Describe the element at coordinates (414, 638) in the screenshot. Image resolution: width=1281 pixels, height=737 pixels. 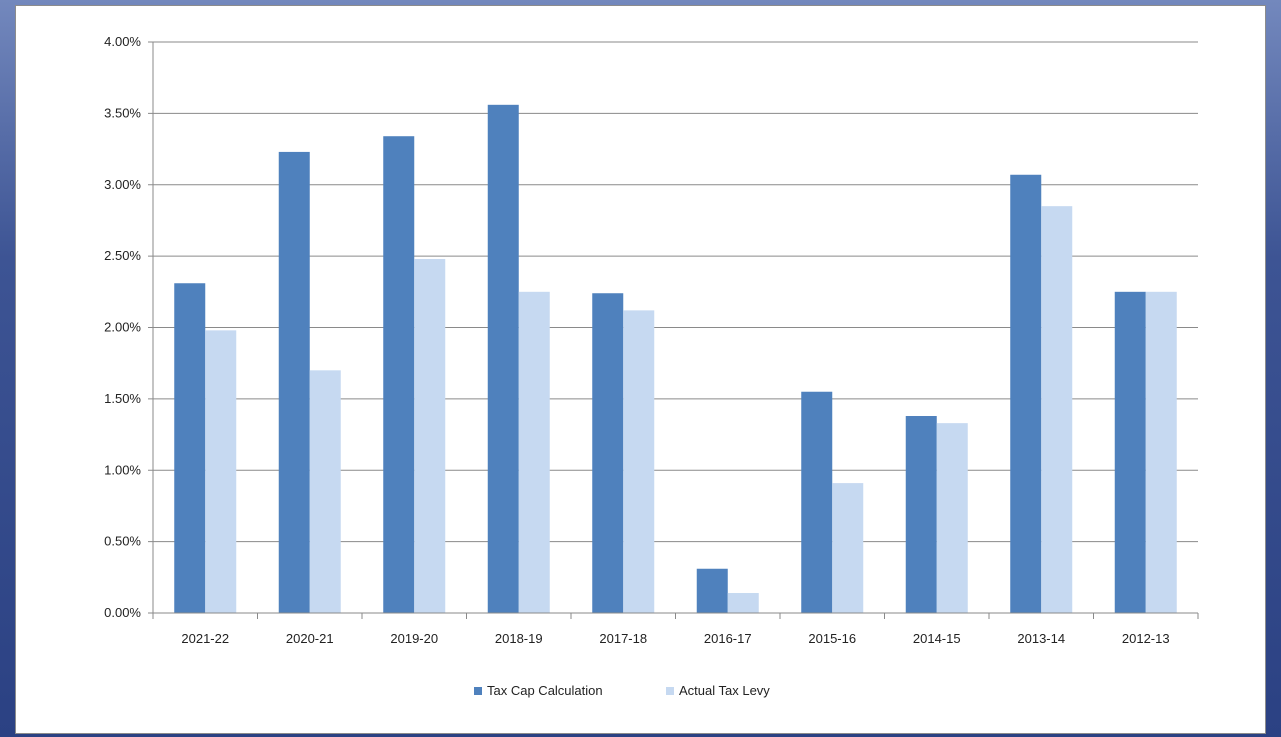
I see `x-tick-label: 2019-20` at that location.